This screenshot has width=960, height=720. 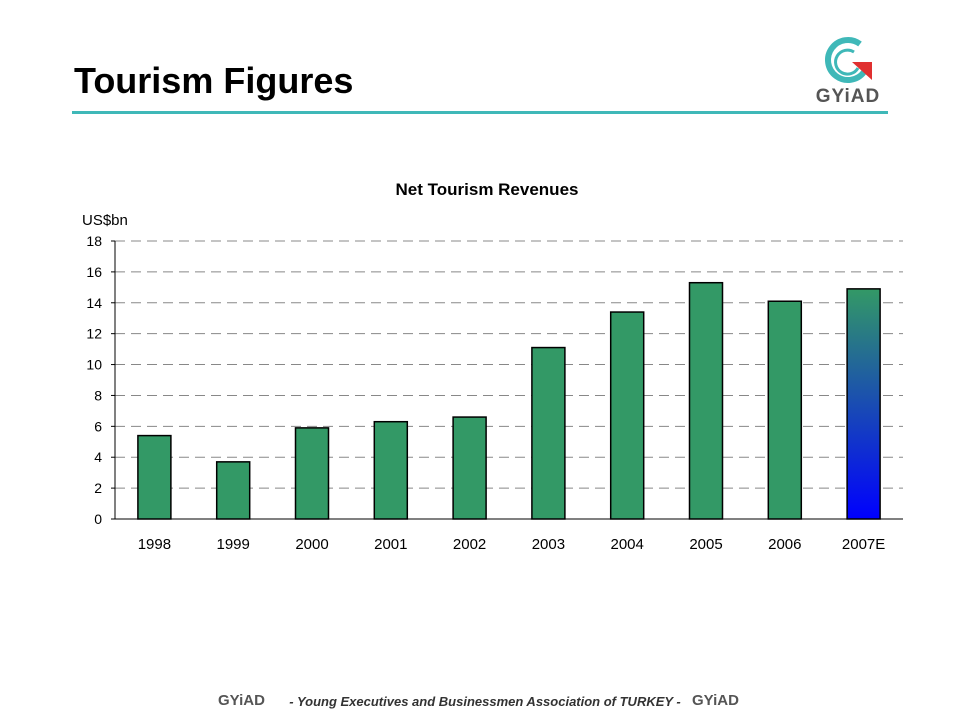 I want to click on y-tick-label: 14, so click(x=94, y=303).